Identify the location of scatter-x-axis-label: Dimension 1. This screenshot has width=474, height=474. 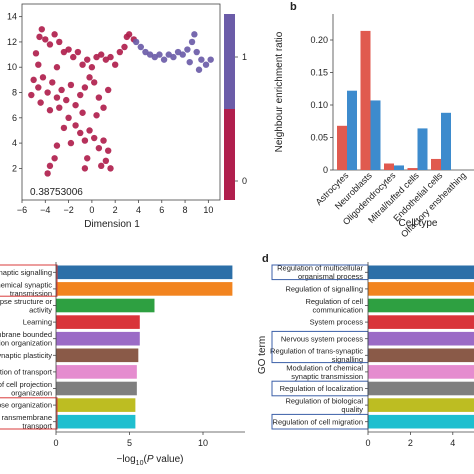
(112, 224).